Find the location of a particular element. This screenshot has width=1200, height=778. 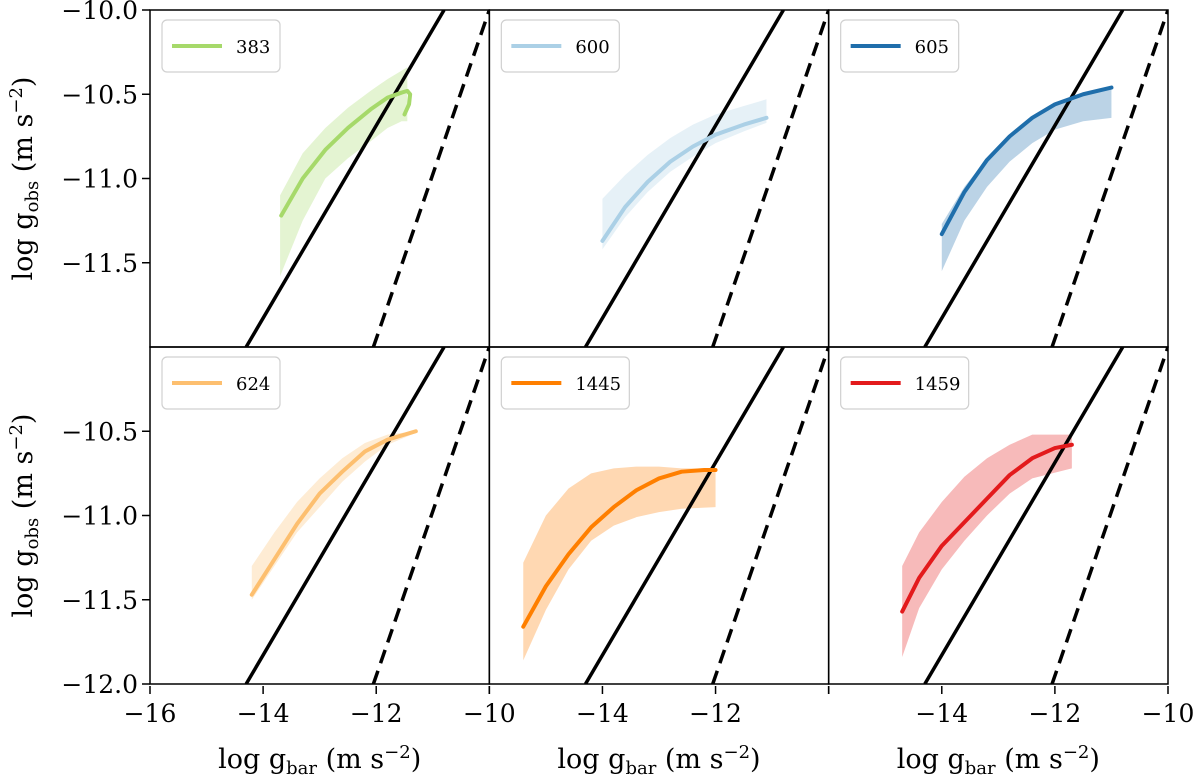

y-tick-label: −10.0 is located at coordinates (99, 12).